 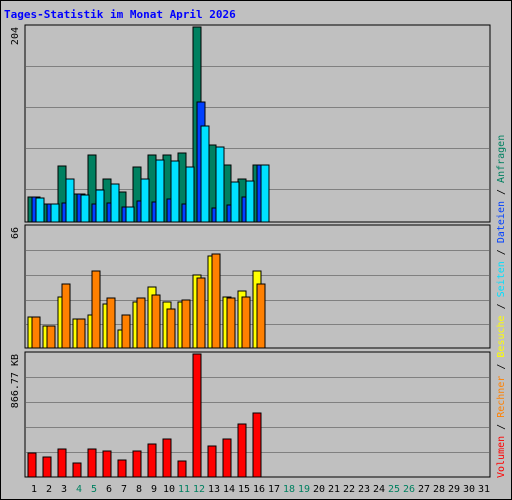 I want to click on x-tick-label: 21, so click(x=334, y=489).